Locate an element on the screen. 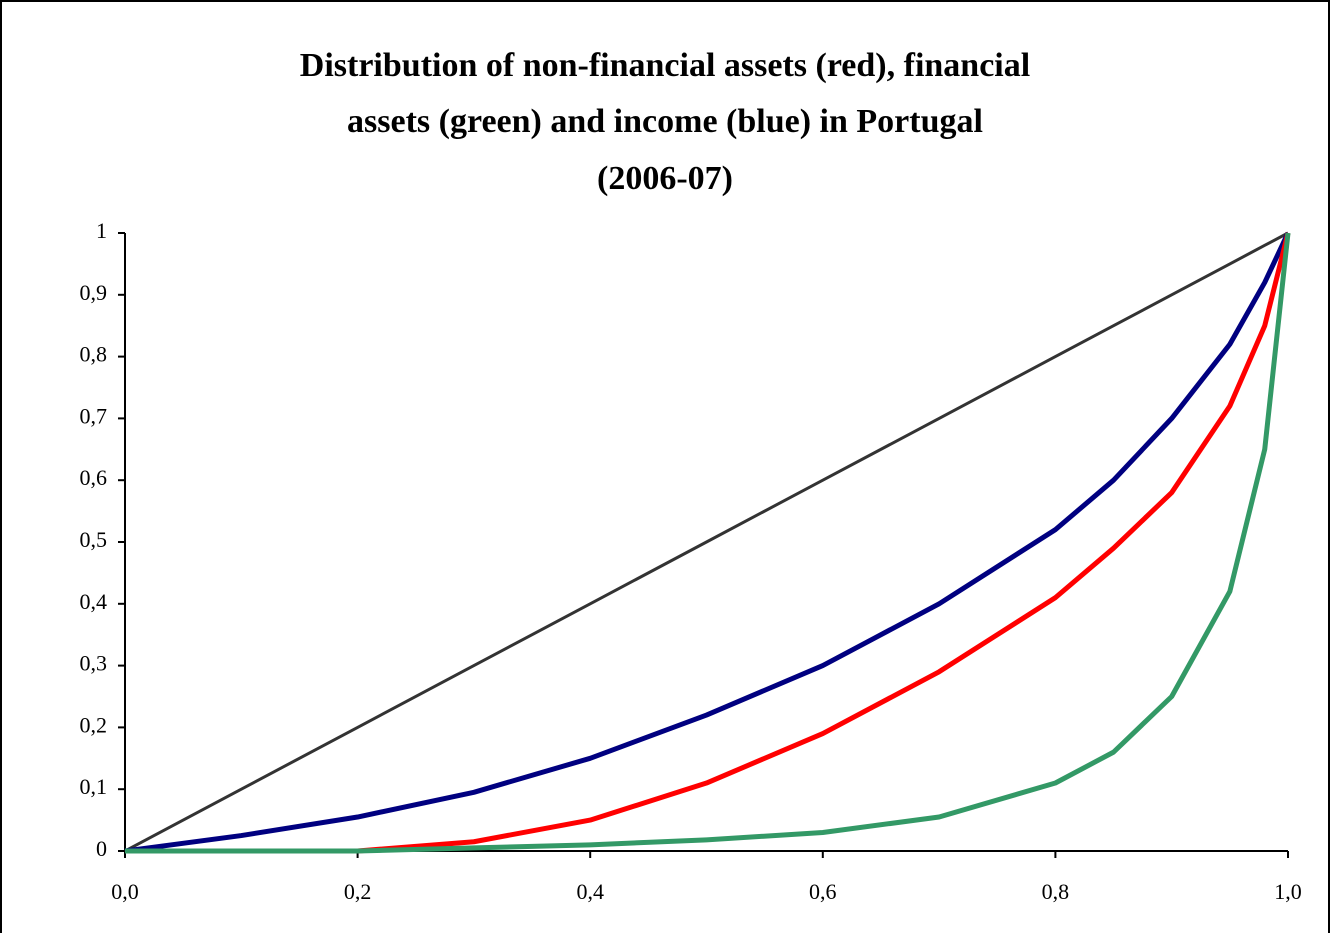 The height and width of the screenshot is (933, 1330). x-tick-label: 0,4 is located at coordinates (590, 891).